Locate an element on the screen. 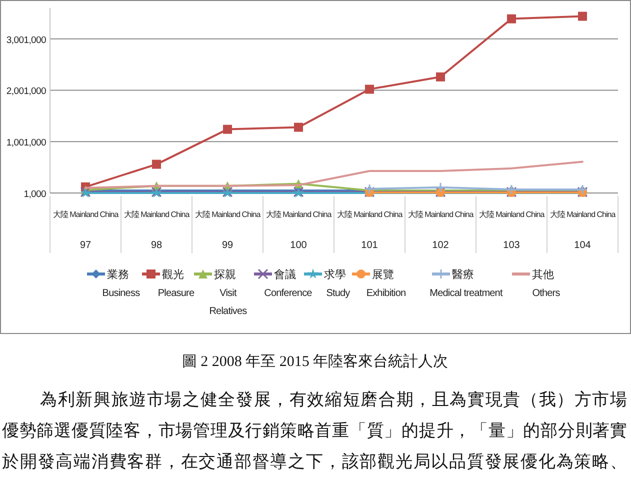  text: 為利新興旅遊市場之健全發展，有效縮短磨合期，且為實現貴（我）方市場 is located at coordinates (333, 399).